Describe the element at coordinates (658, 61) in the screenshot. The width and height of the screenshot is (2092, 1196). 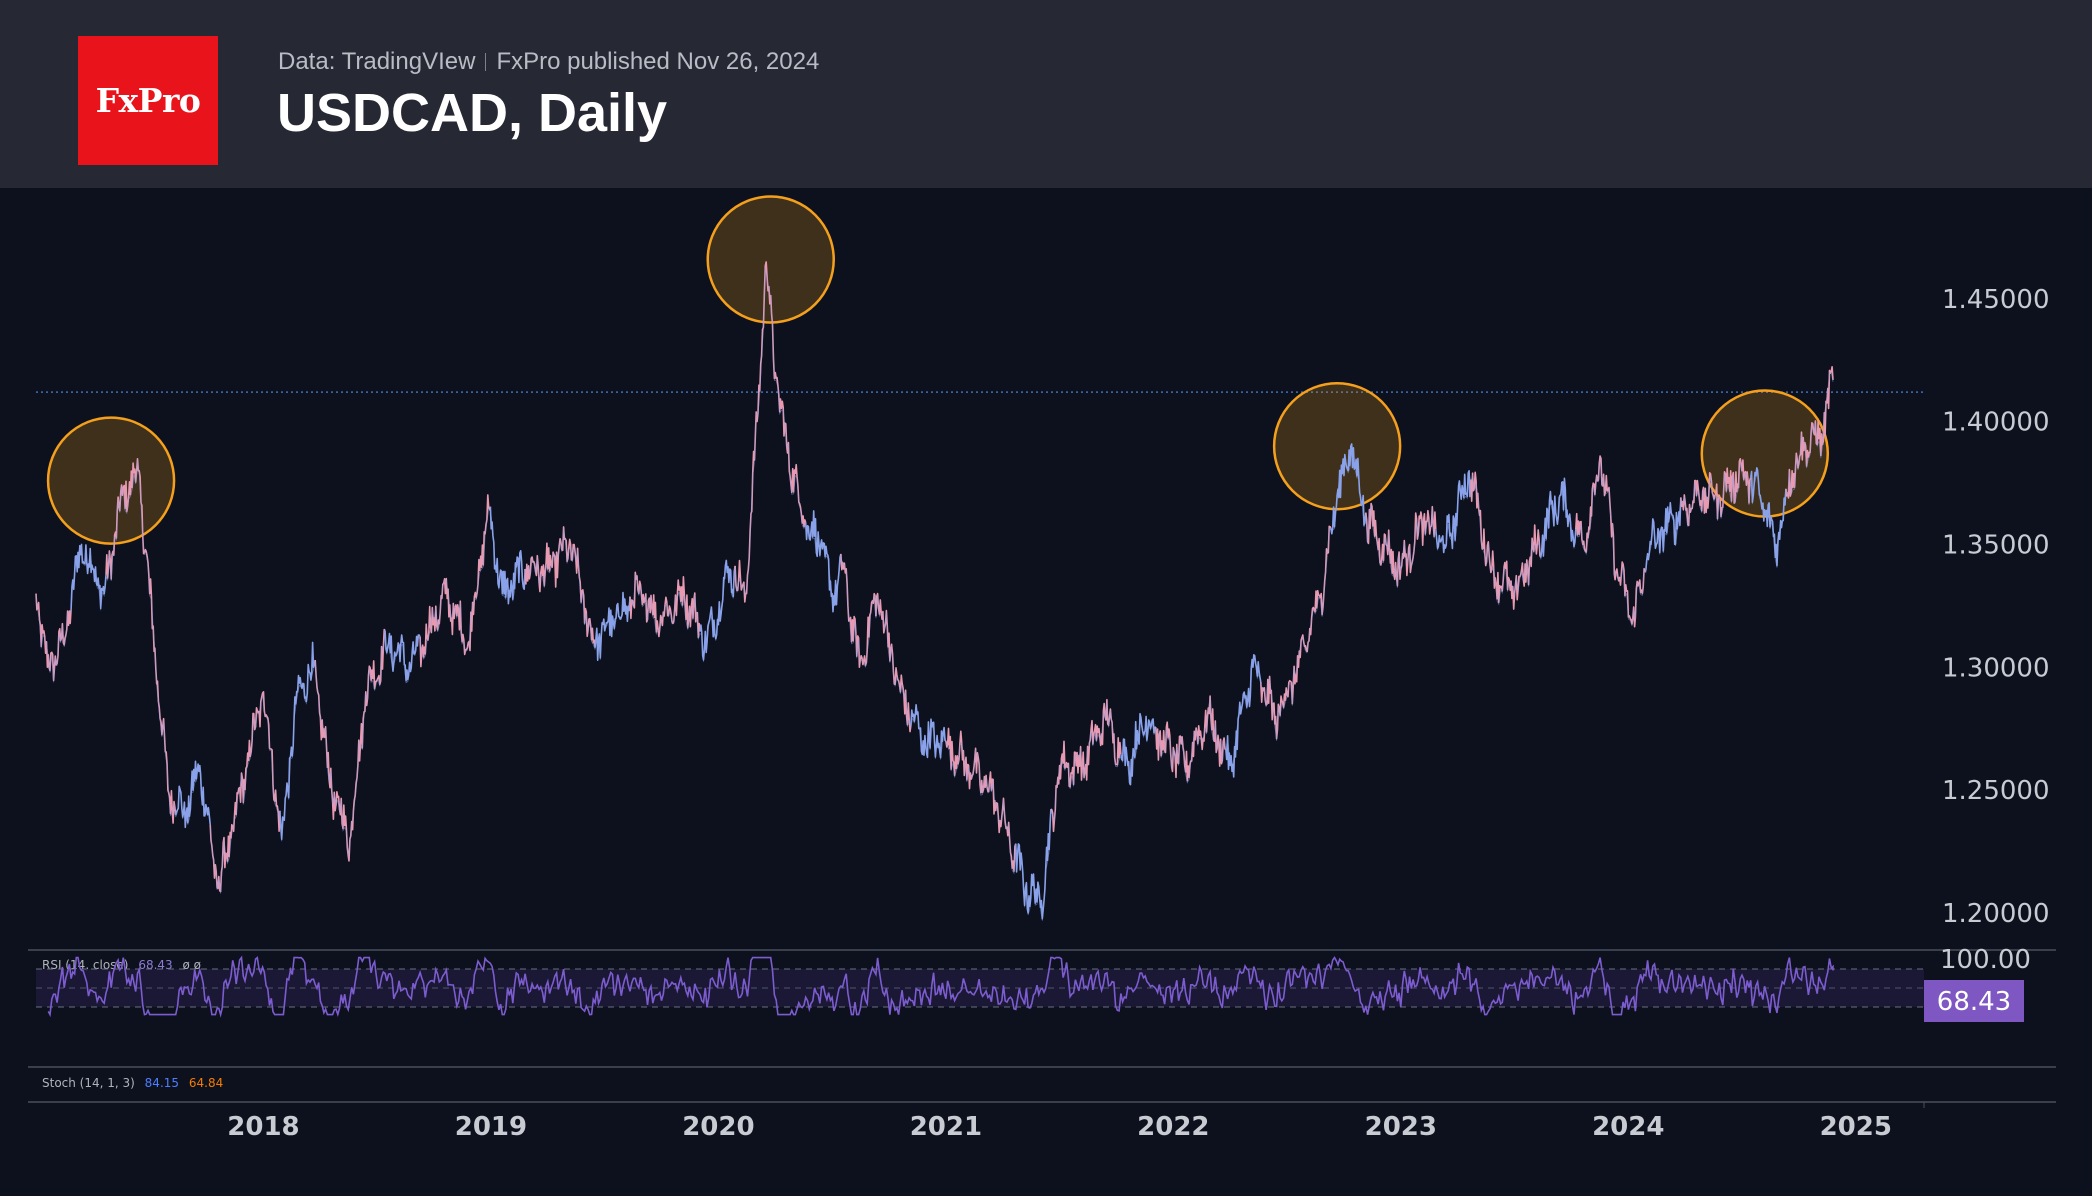
I see `publisher-info: FxPro published Nov 26, 2024` at that location.